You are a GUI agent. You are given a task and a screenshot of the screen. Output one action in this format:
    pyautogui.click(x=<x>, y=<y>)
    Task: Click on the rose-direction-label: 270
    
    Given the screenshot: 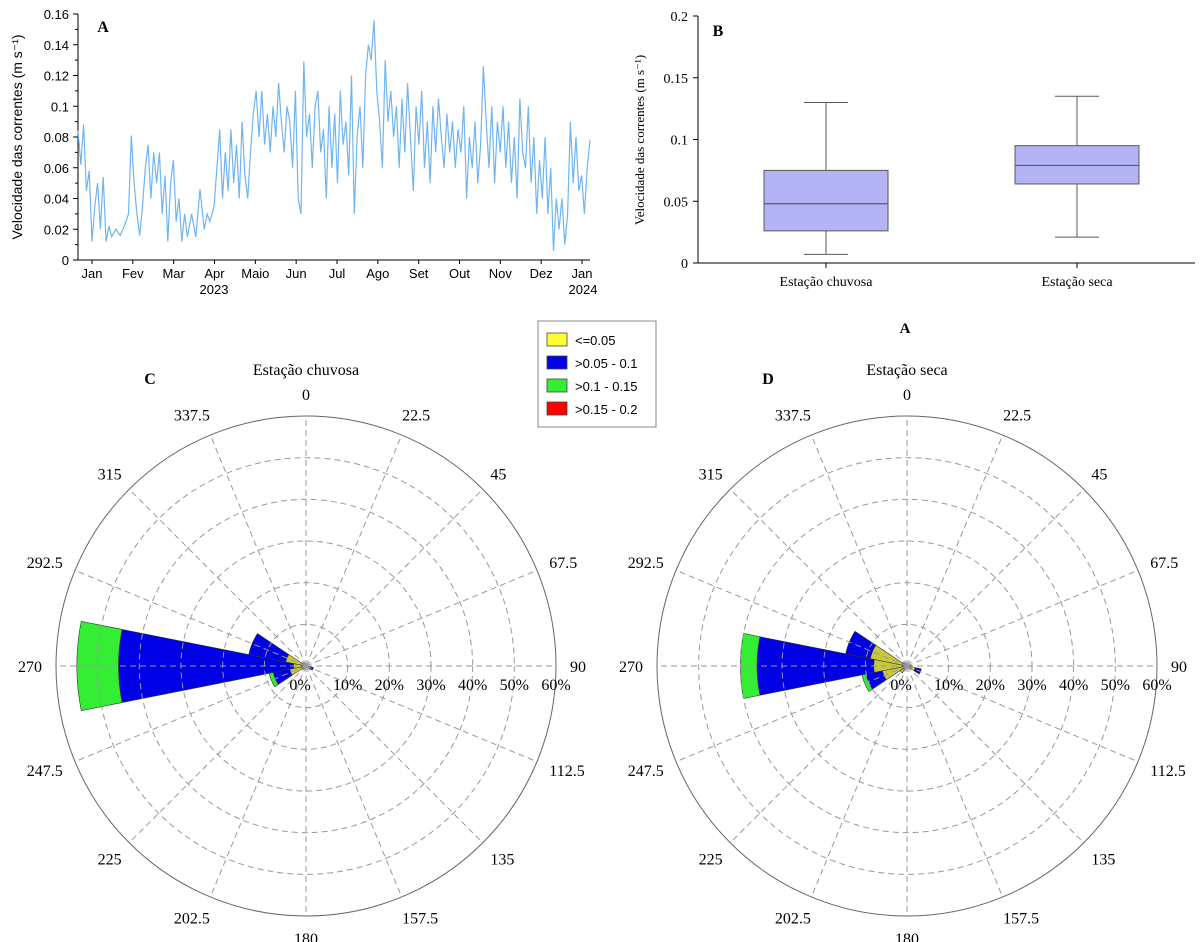 What is the action you would take?
    pyautogui.click(x=631, y=667)
    